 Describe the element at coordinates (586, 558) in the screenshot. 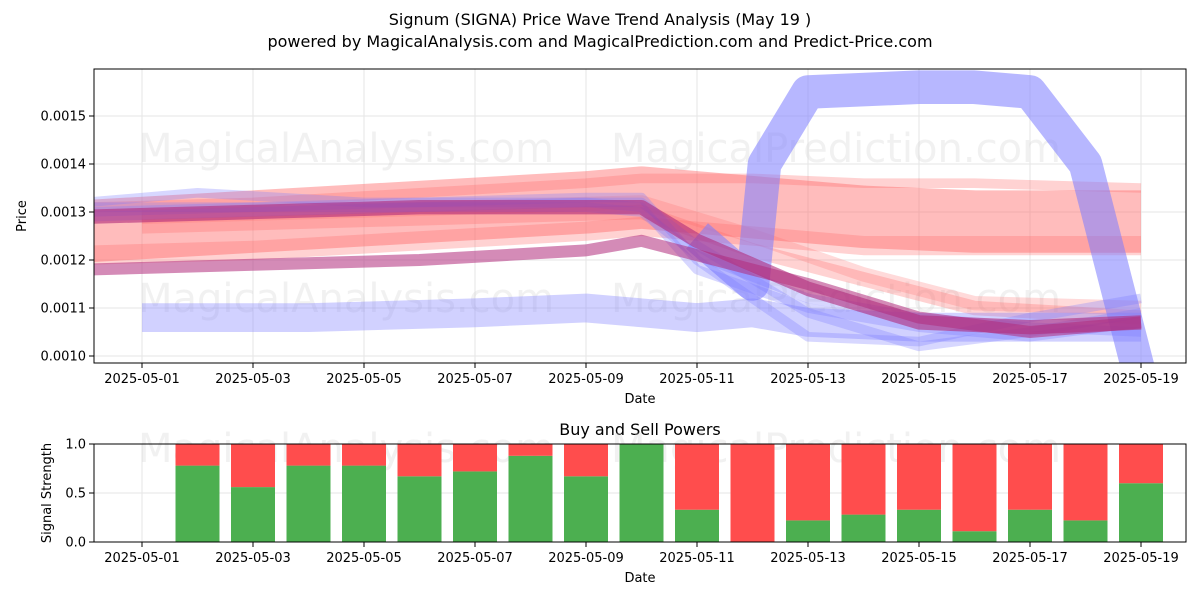

I see `signal-x-tick-label: 2025-05-09` at that location.